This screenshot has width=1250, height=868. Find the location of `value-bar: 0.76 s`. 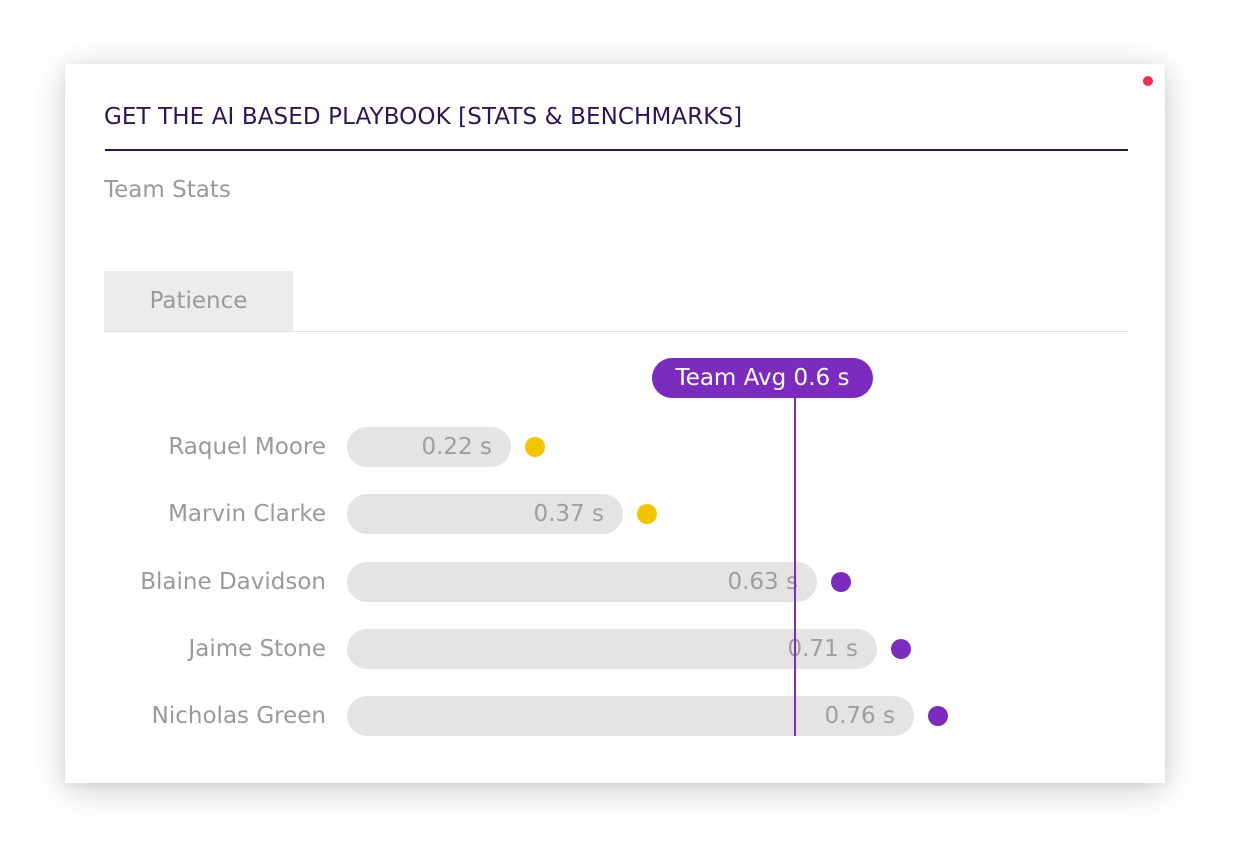

value-bar: 0.76 s is located at coordinates (630, 716).